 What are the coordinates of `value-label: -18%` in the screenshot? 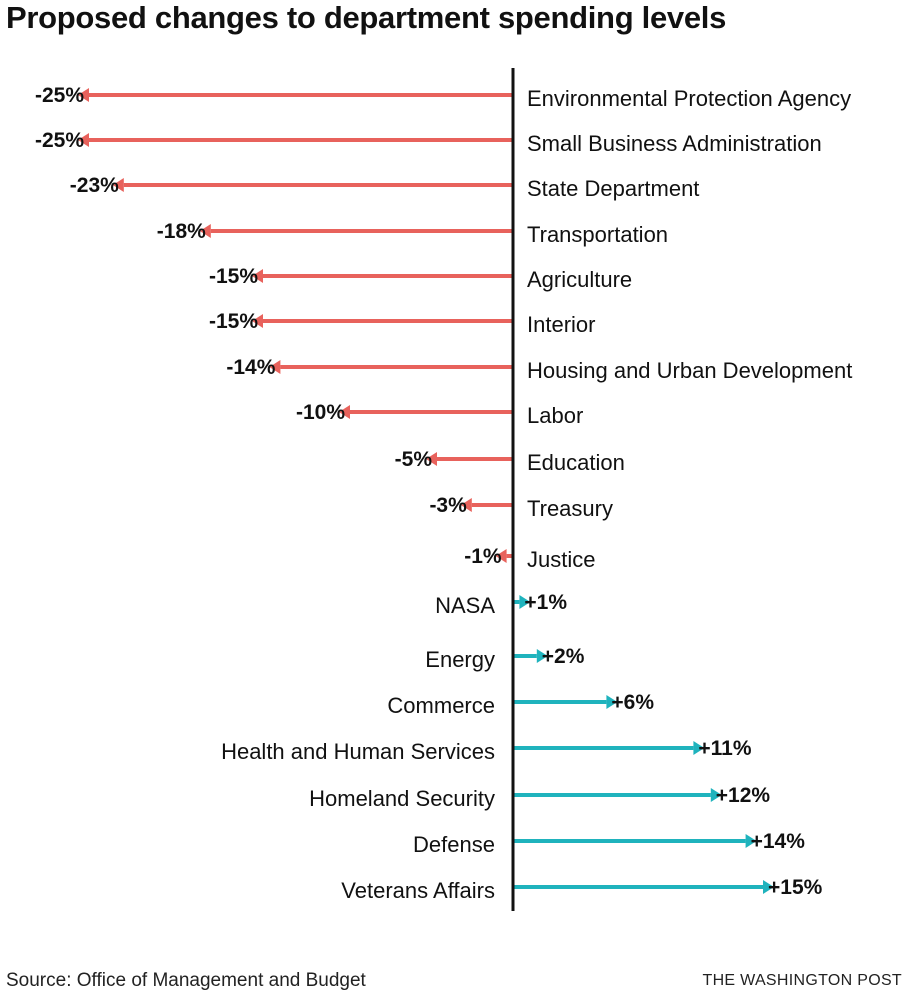 It's located at (181, 231).